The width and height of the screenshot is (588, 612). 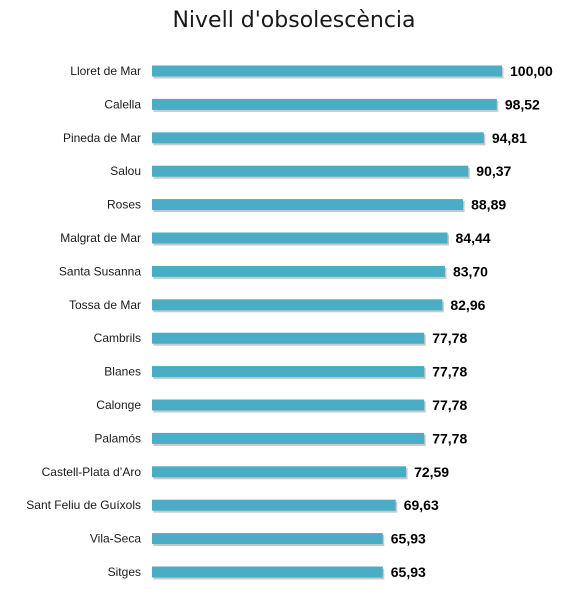 I want to click on value-label-castell-plata-d-aro: 72,59, so click(x=431, y=472).